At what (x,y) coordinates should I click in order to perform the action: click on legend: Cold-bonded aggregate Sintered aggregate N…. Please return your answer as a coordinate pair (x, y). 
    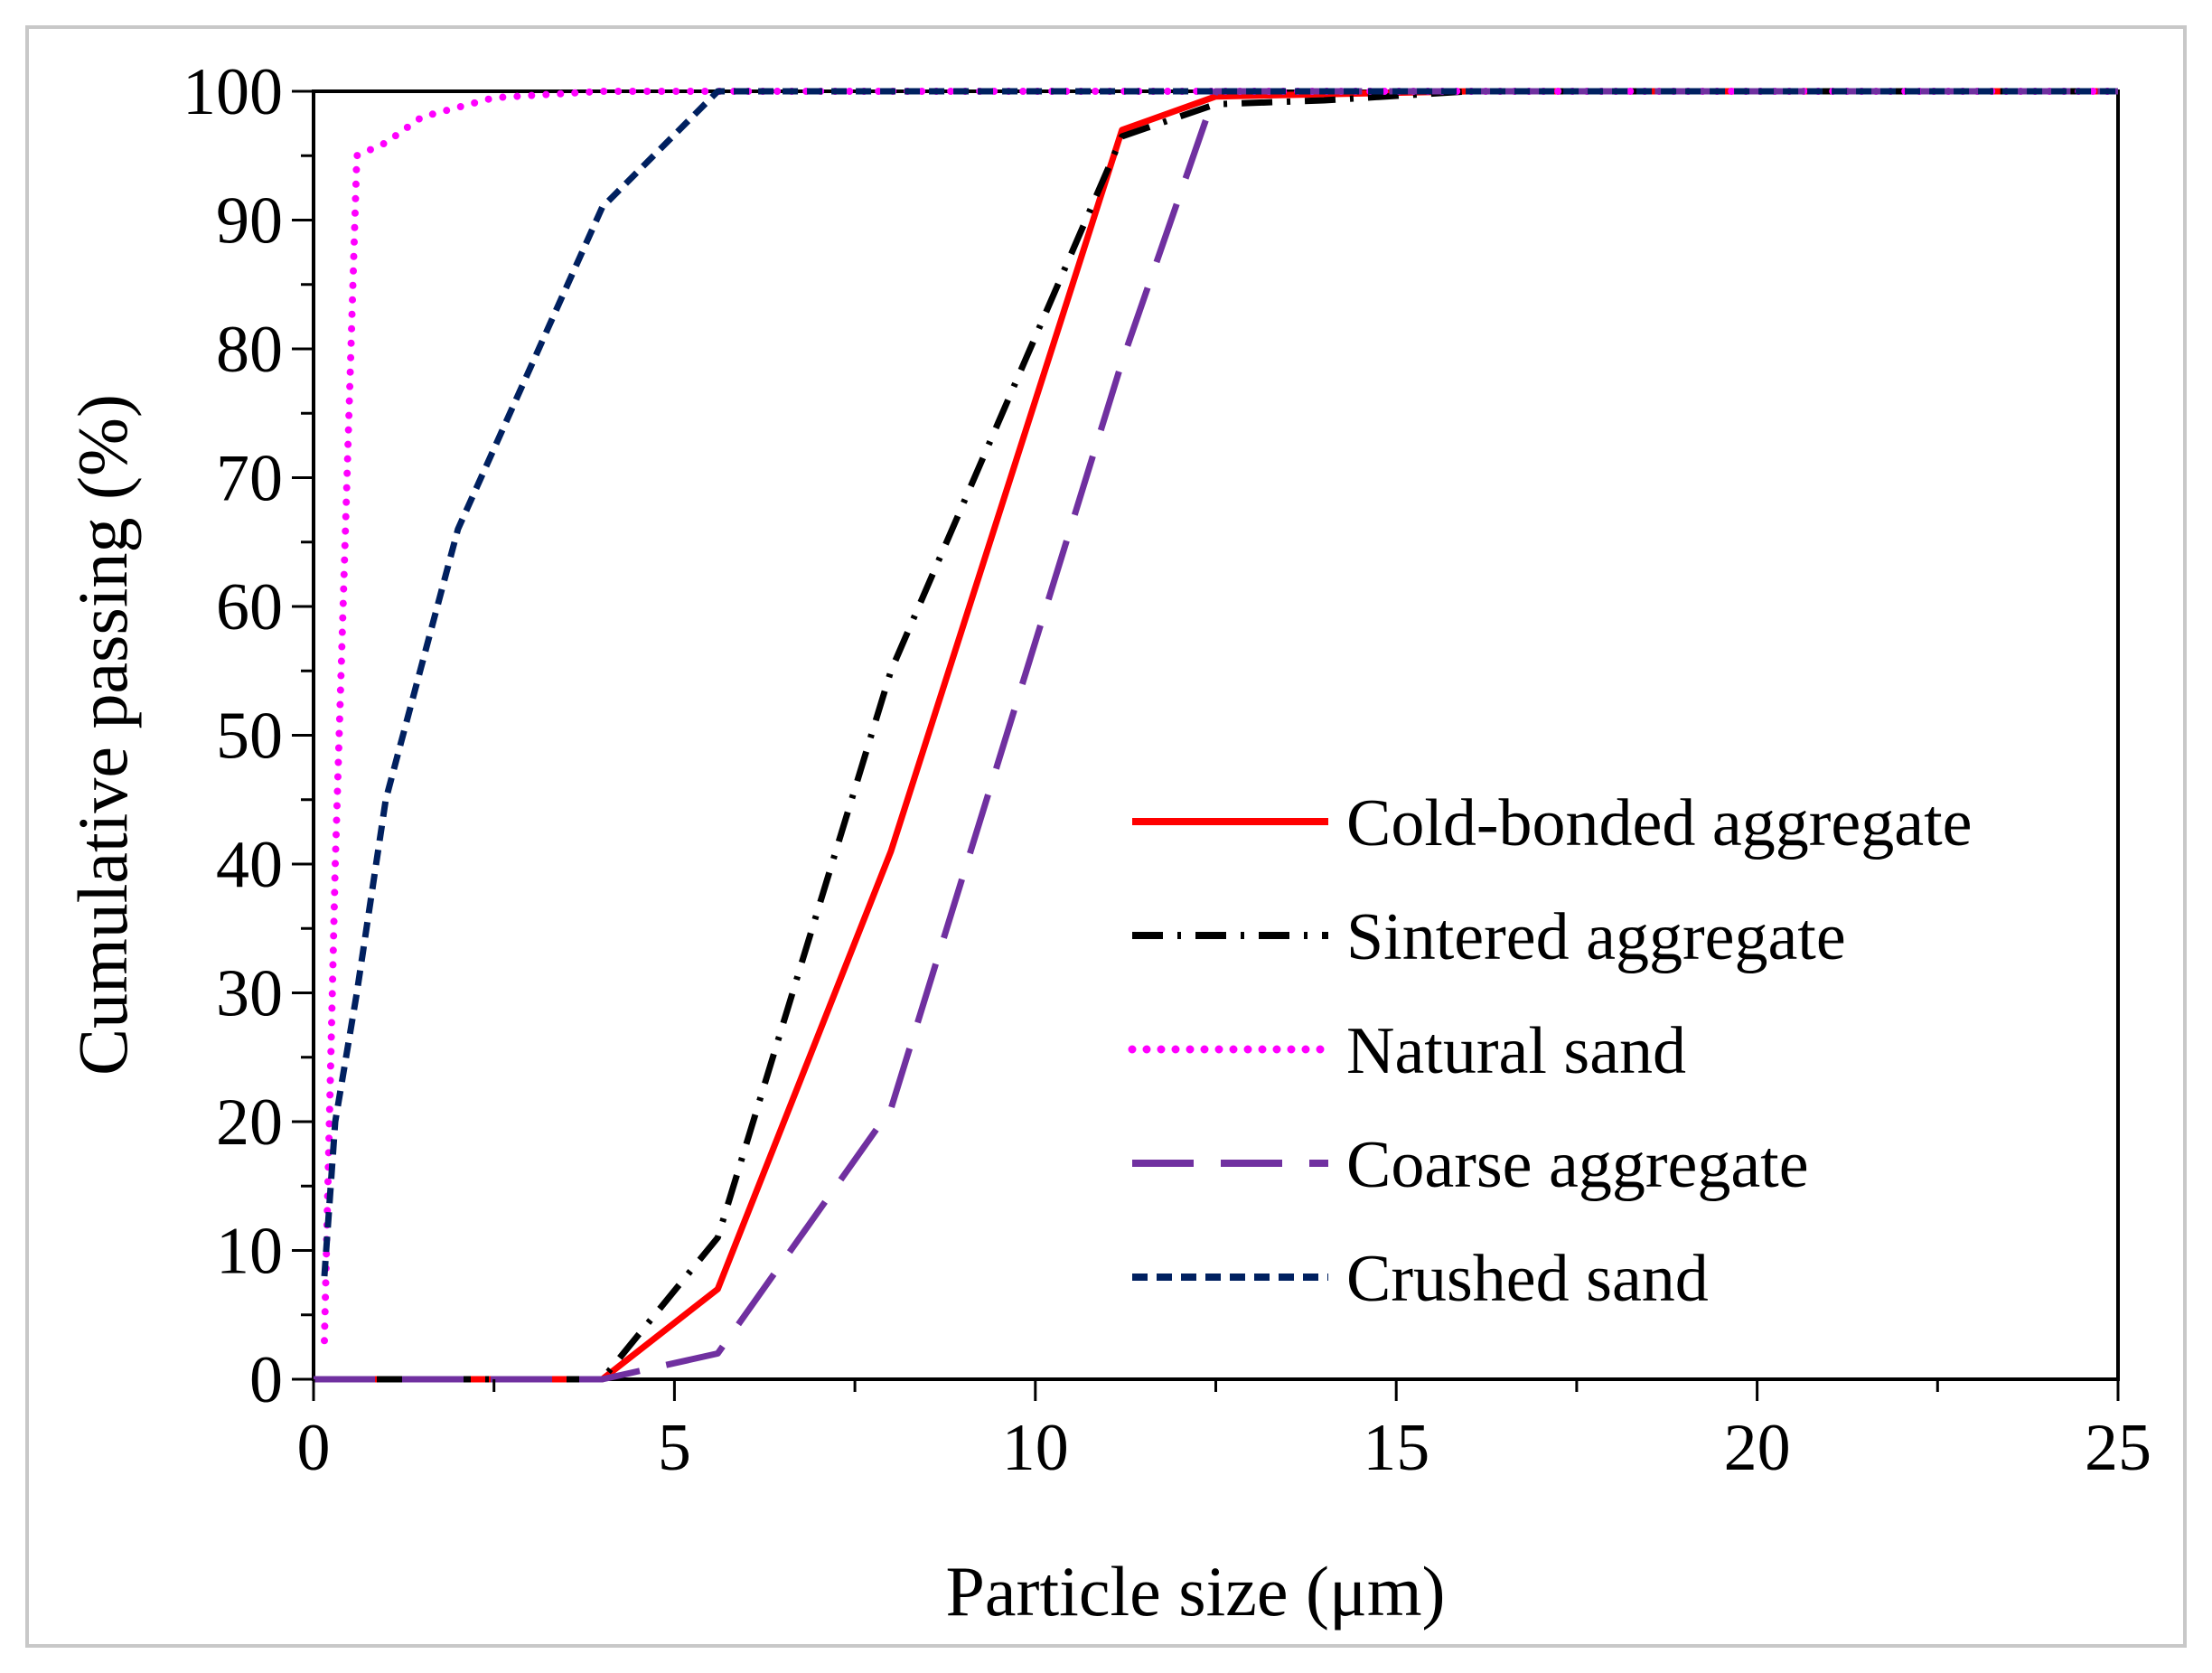
    Looking at the image, I should click on (1550, 1051).